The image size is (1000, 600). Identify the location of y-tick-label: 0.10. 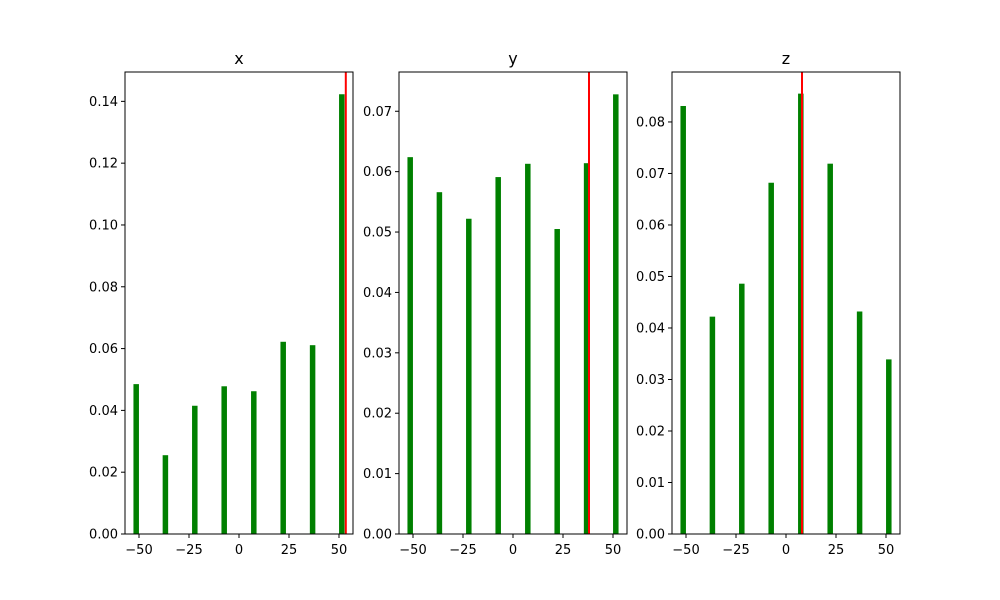
(103, 225).